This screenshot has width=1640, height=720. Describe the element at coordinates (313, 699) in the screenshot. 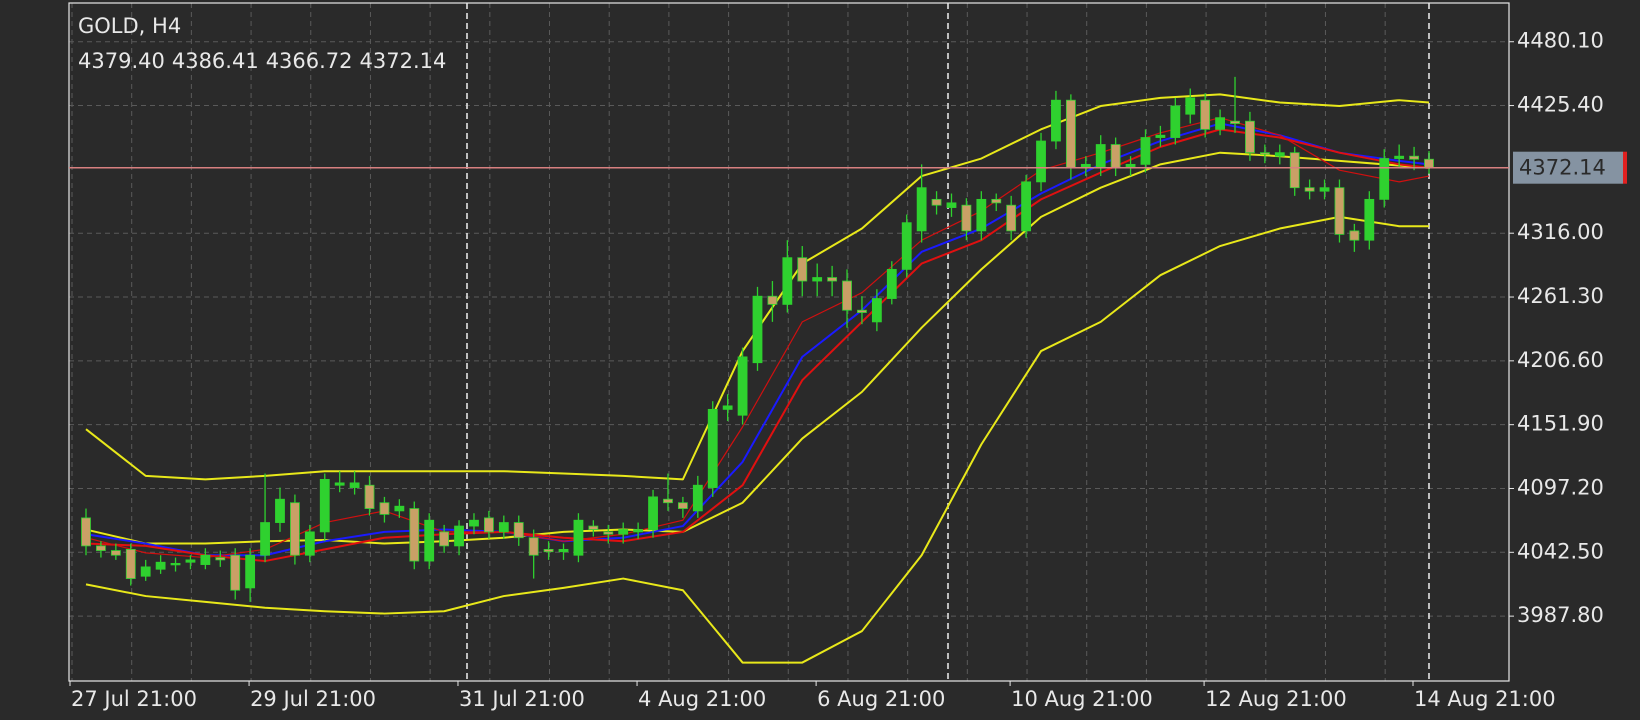

I see `x-tick-label: 29 Jul 21:00` at that location.